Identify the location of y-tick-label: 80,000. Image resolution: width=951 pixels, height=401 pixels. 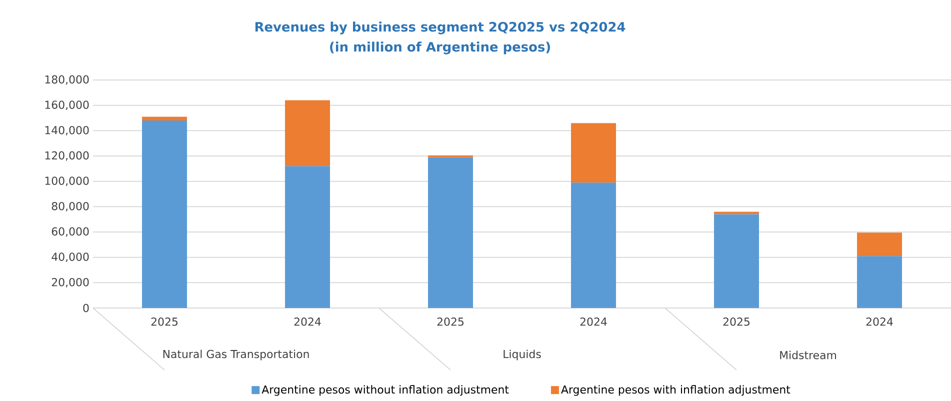
(70, 207).